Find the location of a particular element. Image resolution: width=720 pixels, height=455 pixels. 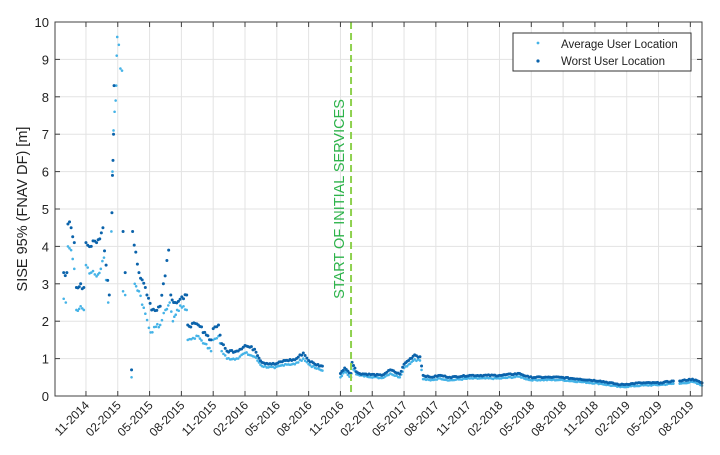

initial-services-label: START OF INITIAL SERVICES is located at coordinates (340, 199).